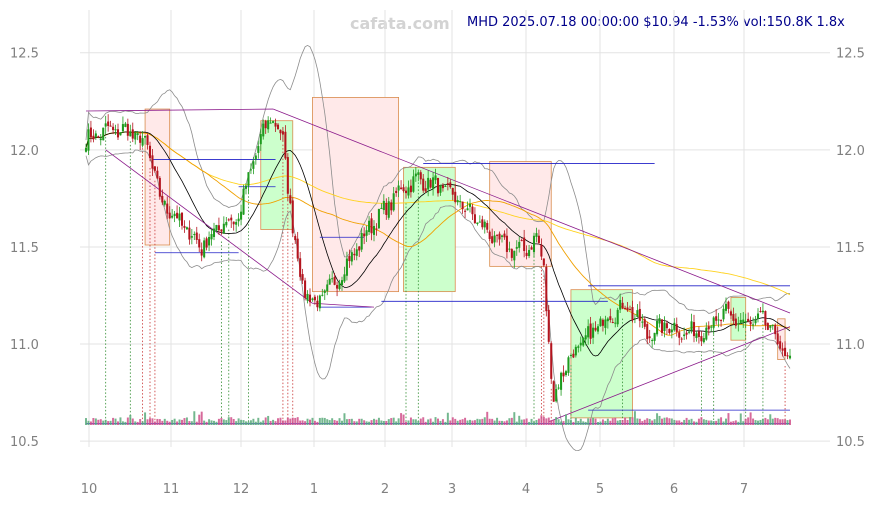  I want to click on x-tick-label: 7, so click(744, 489).